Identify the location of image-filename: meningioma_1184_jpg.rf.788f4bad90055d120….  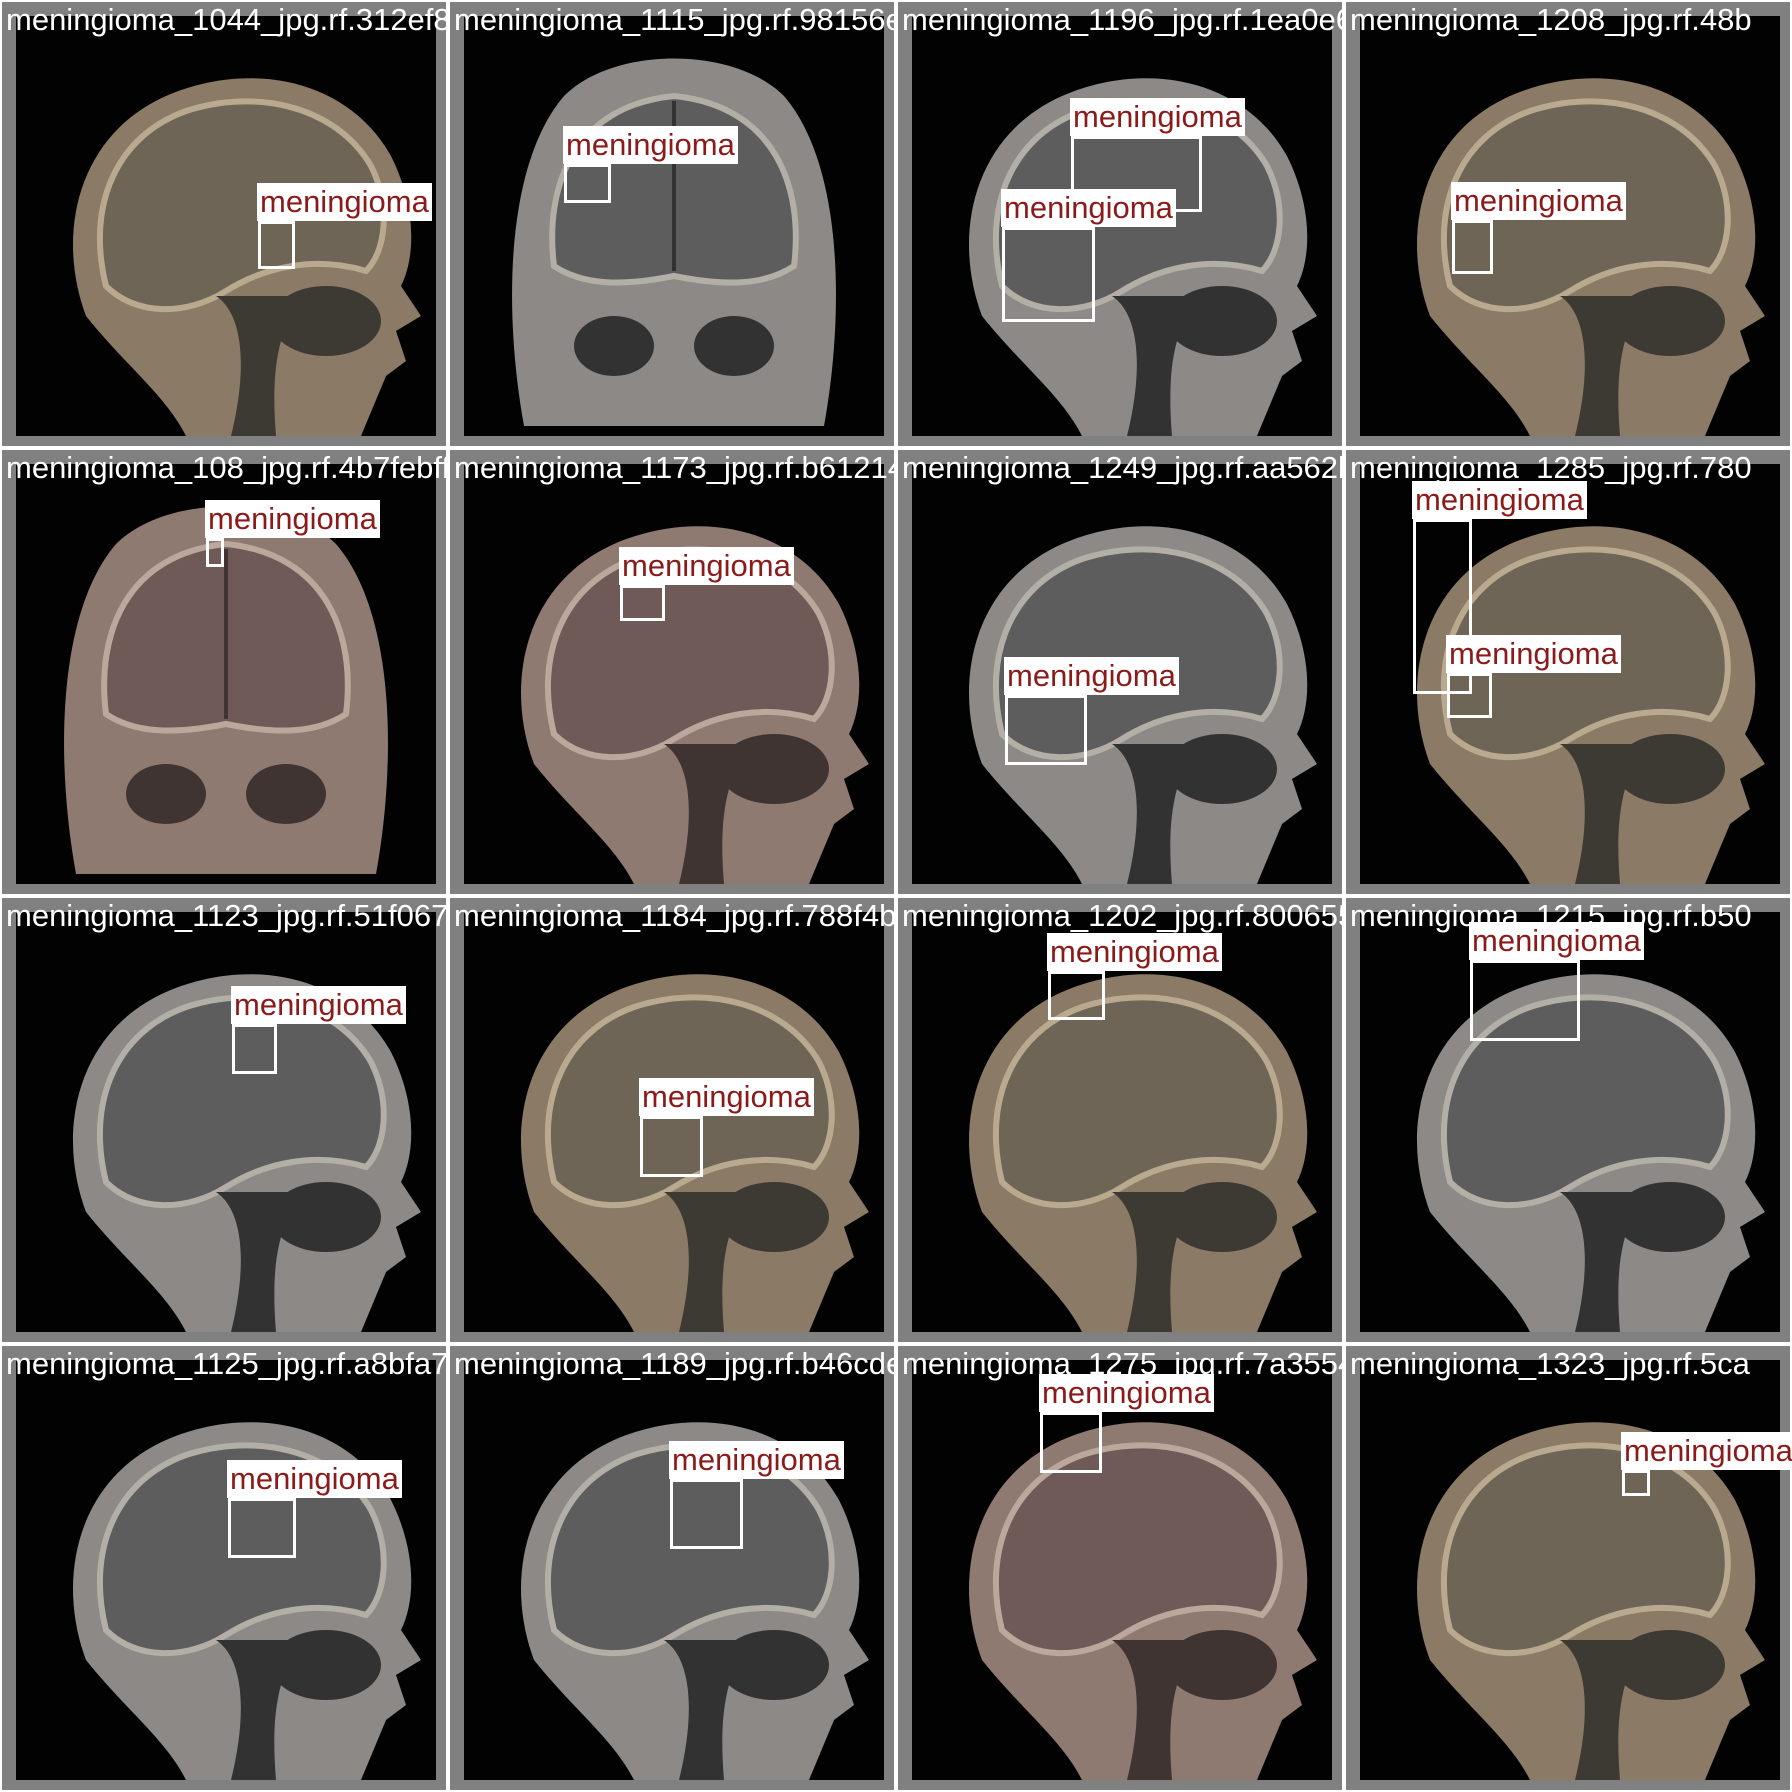
(675, 915).